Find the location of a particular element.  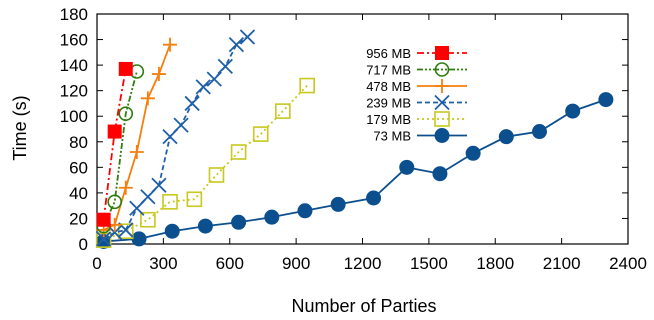

x-tick-label: 1200 is located at coordinates (363, 263).